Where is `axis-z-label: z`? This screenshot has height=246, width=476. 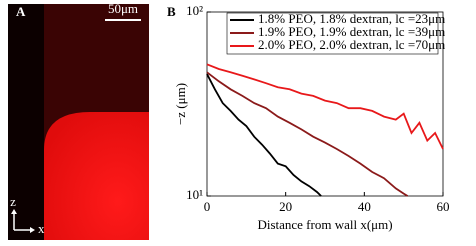 axis-z-label: z is located at coordinates (13, 201).